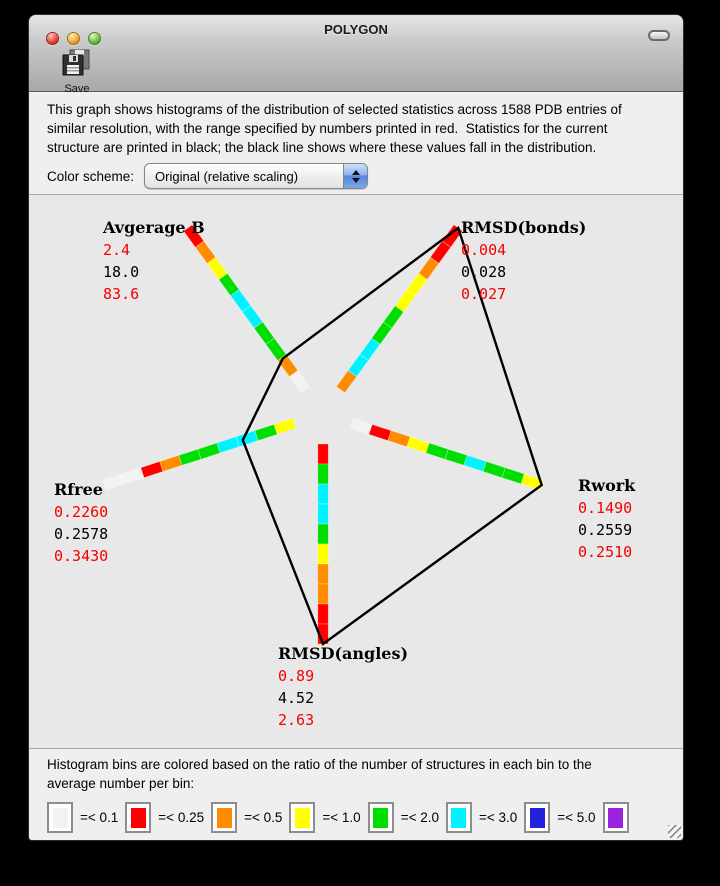 Image resolution: width=720 pixels, height=886 pixels. I want to click on window-header: POLYGON Save, so click(356, 55).